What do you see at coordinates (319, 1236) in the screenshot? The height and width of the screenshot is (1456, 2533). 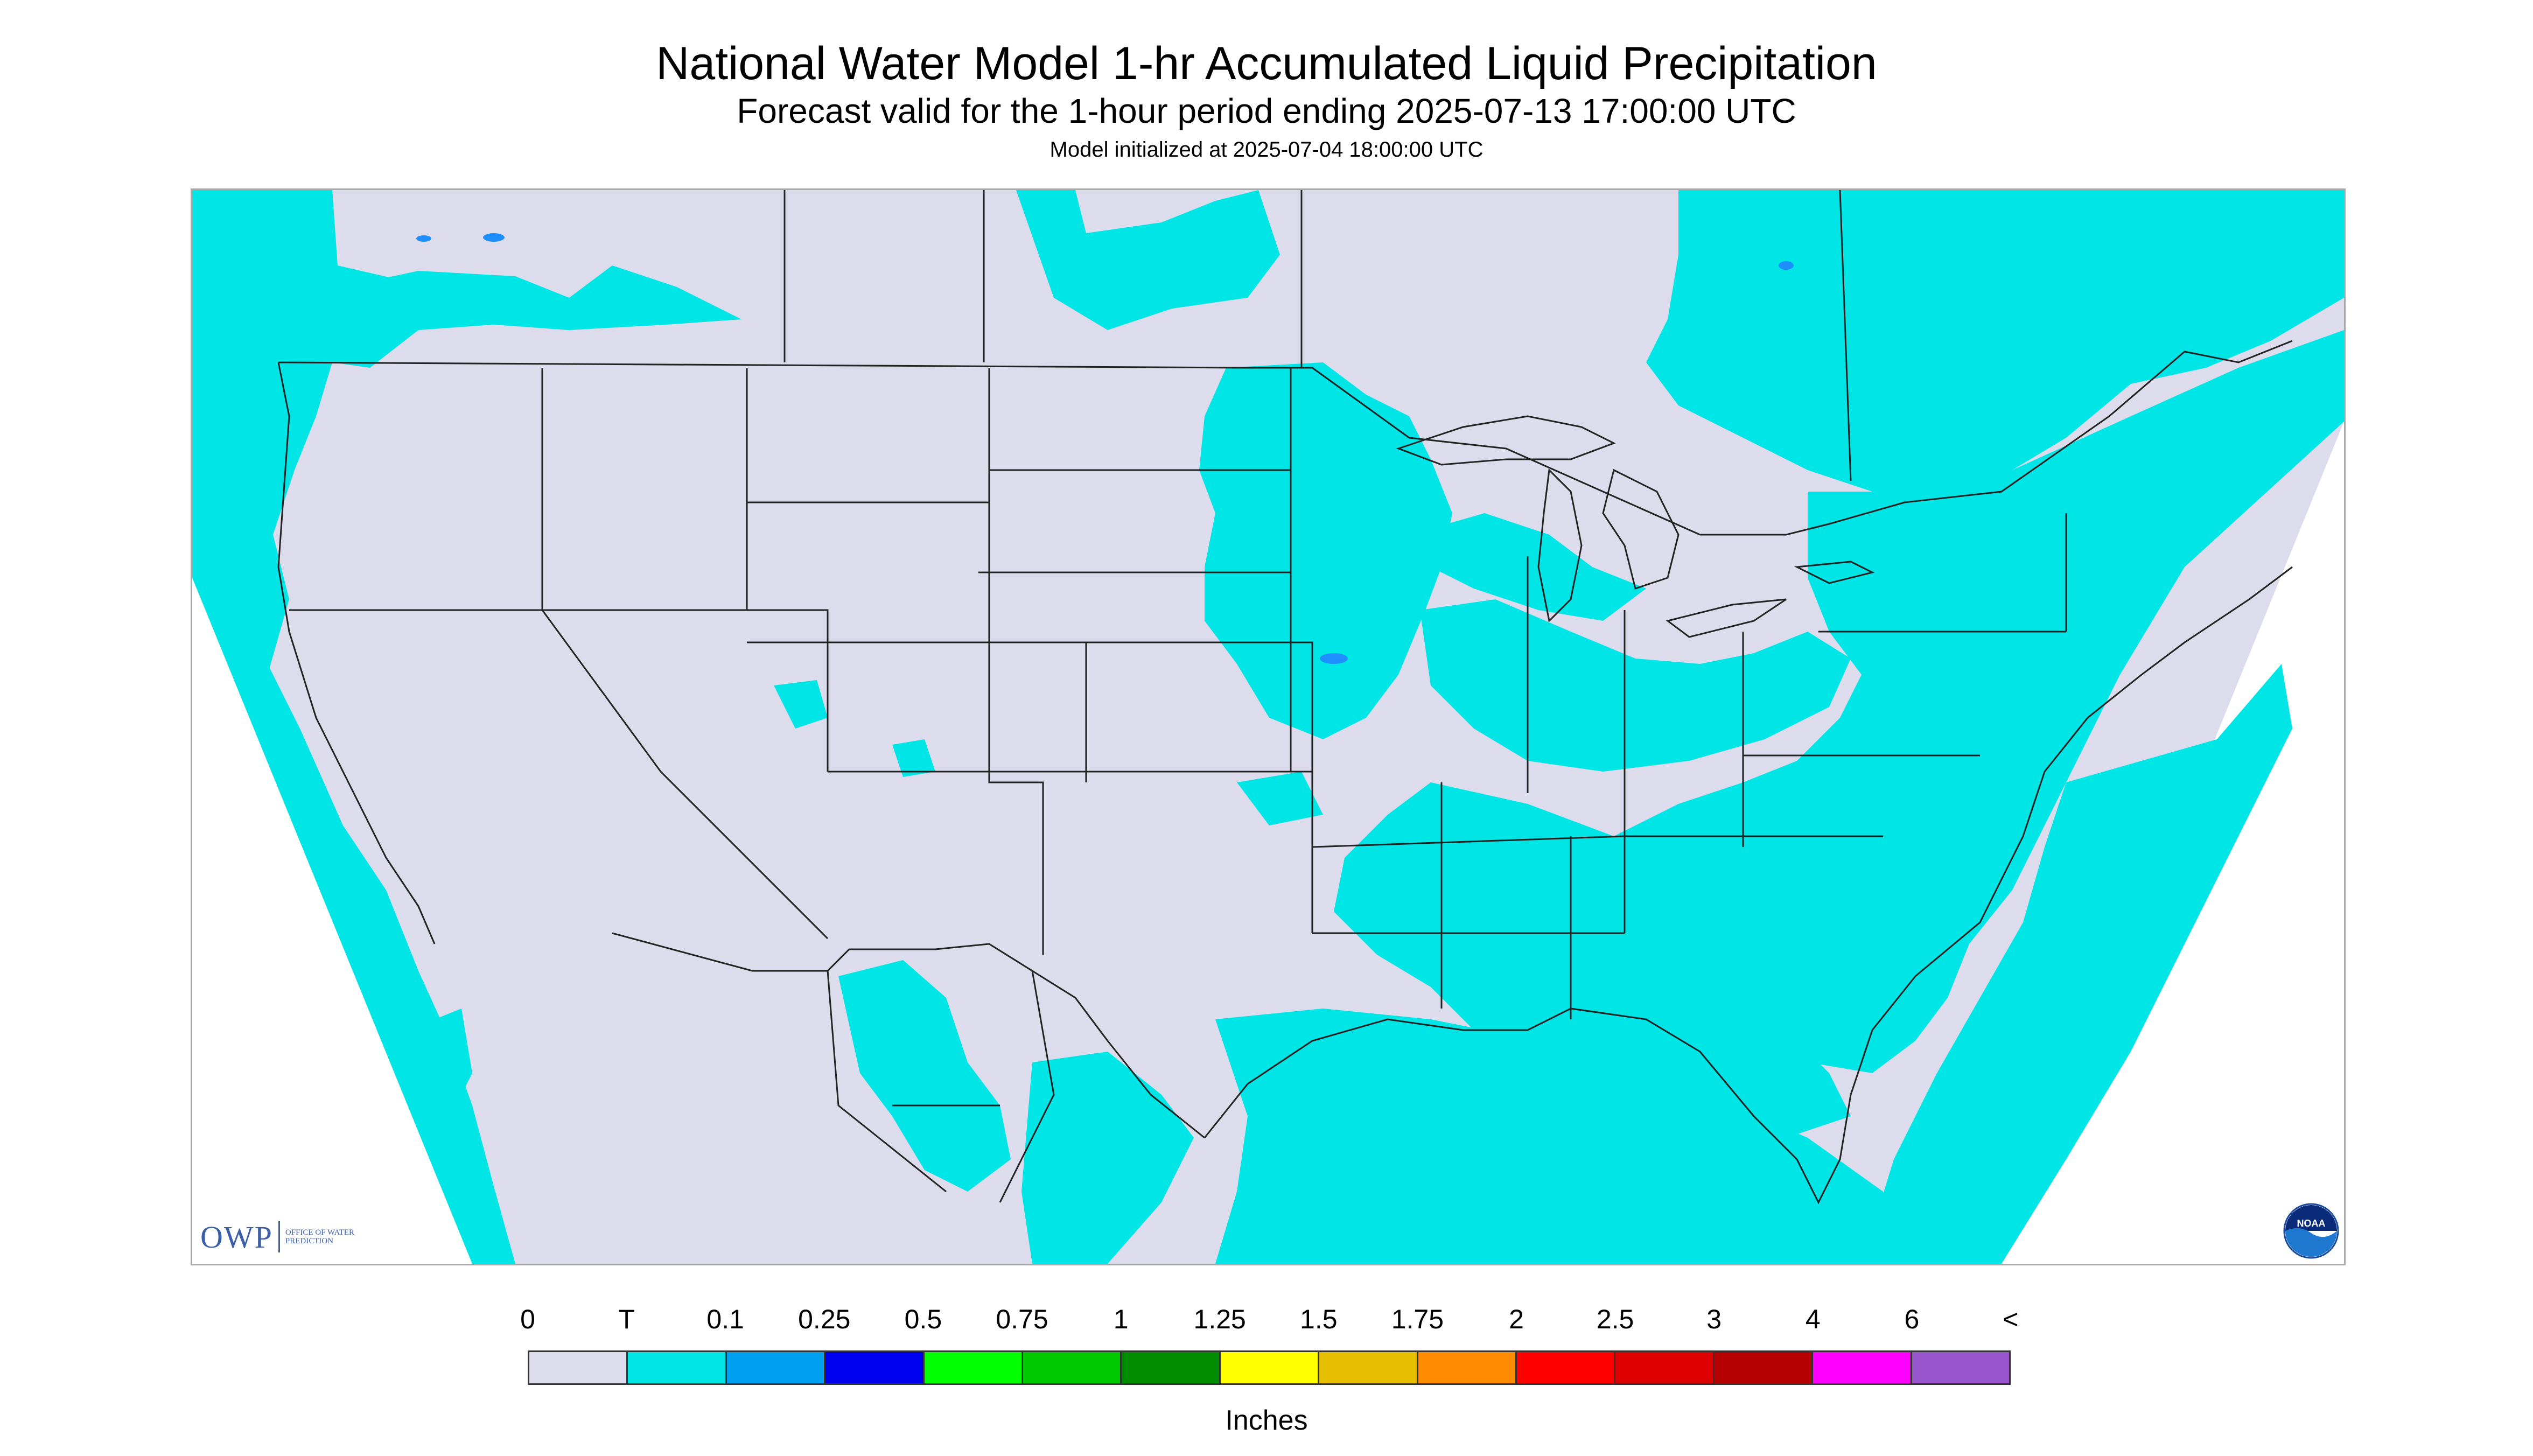 I see `owp-logo-text: OFFICE OF WATER PREDICTION` at bounding box center [319, 1236].